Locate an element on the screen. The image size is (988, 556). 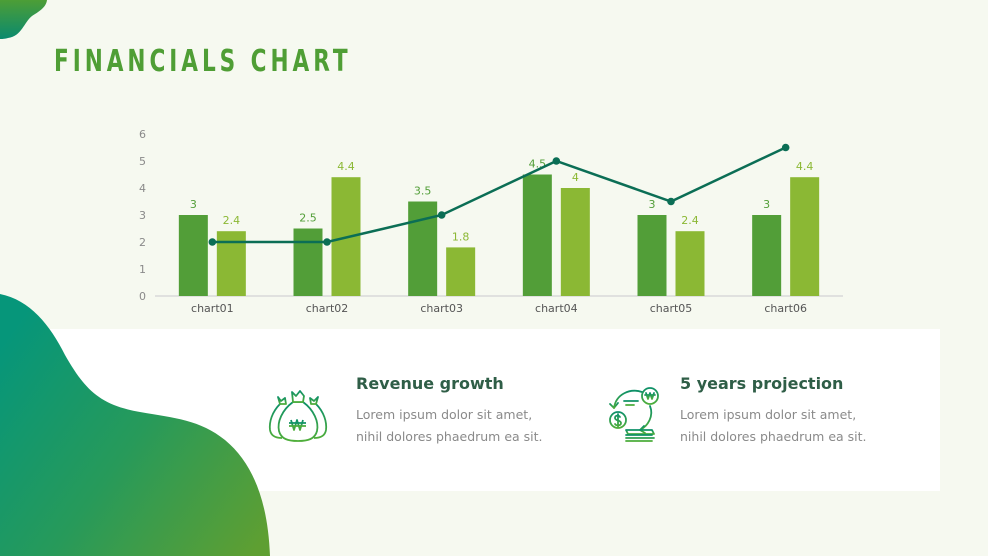
x-tick-label: chart04 is located at coordinates (556, 308).